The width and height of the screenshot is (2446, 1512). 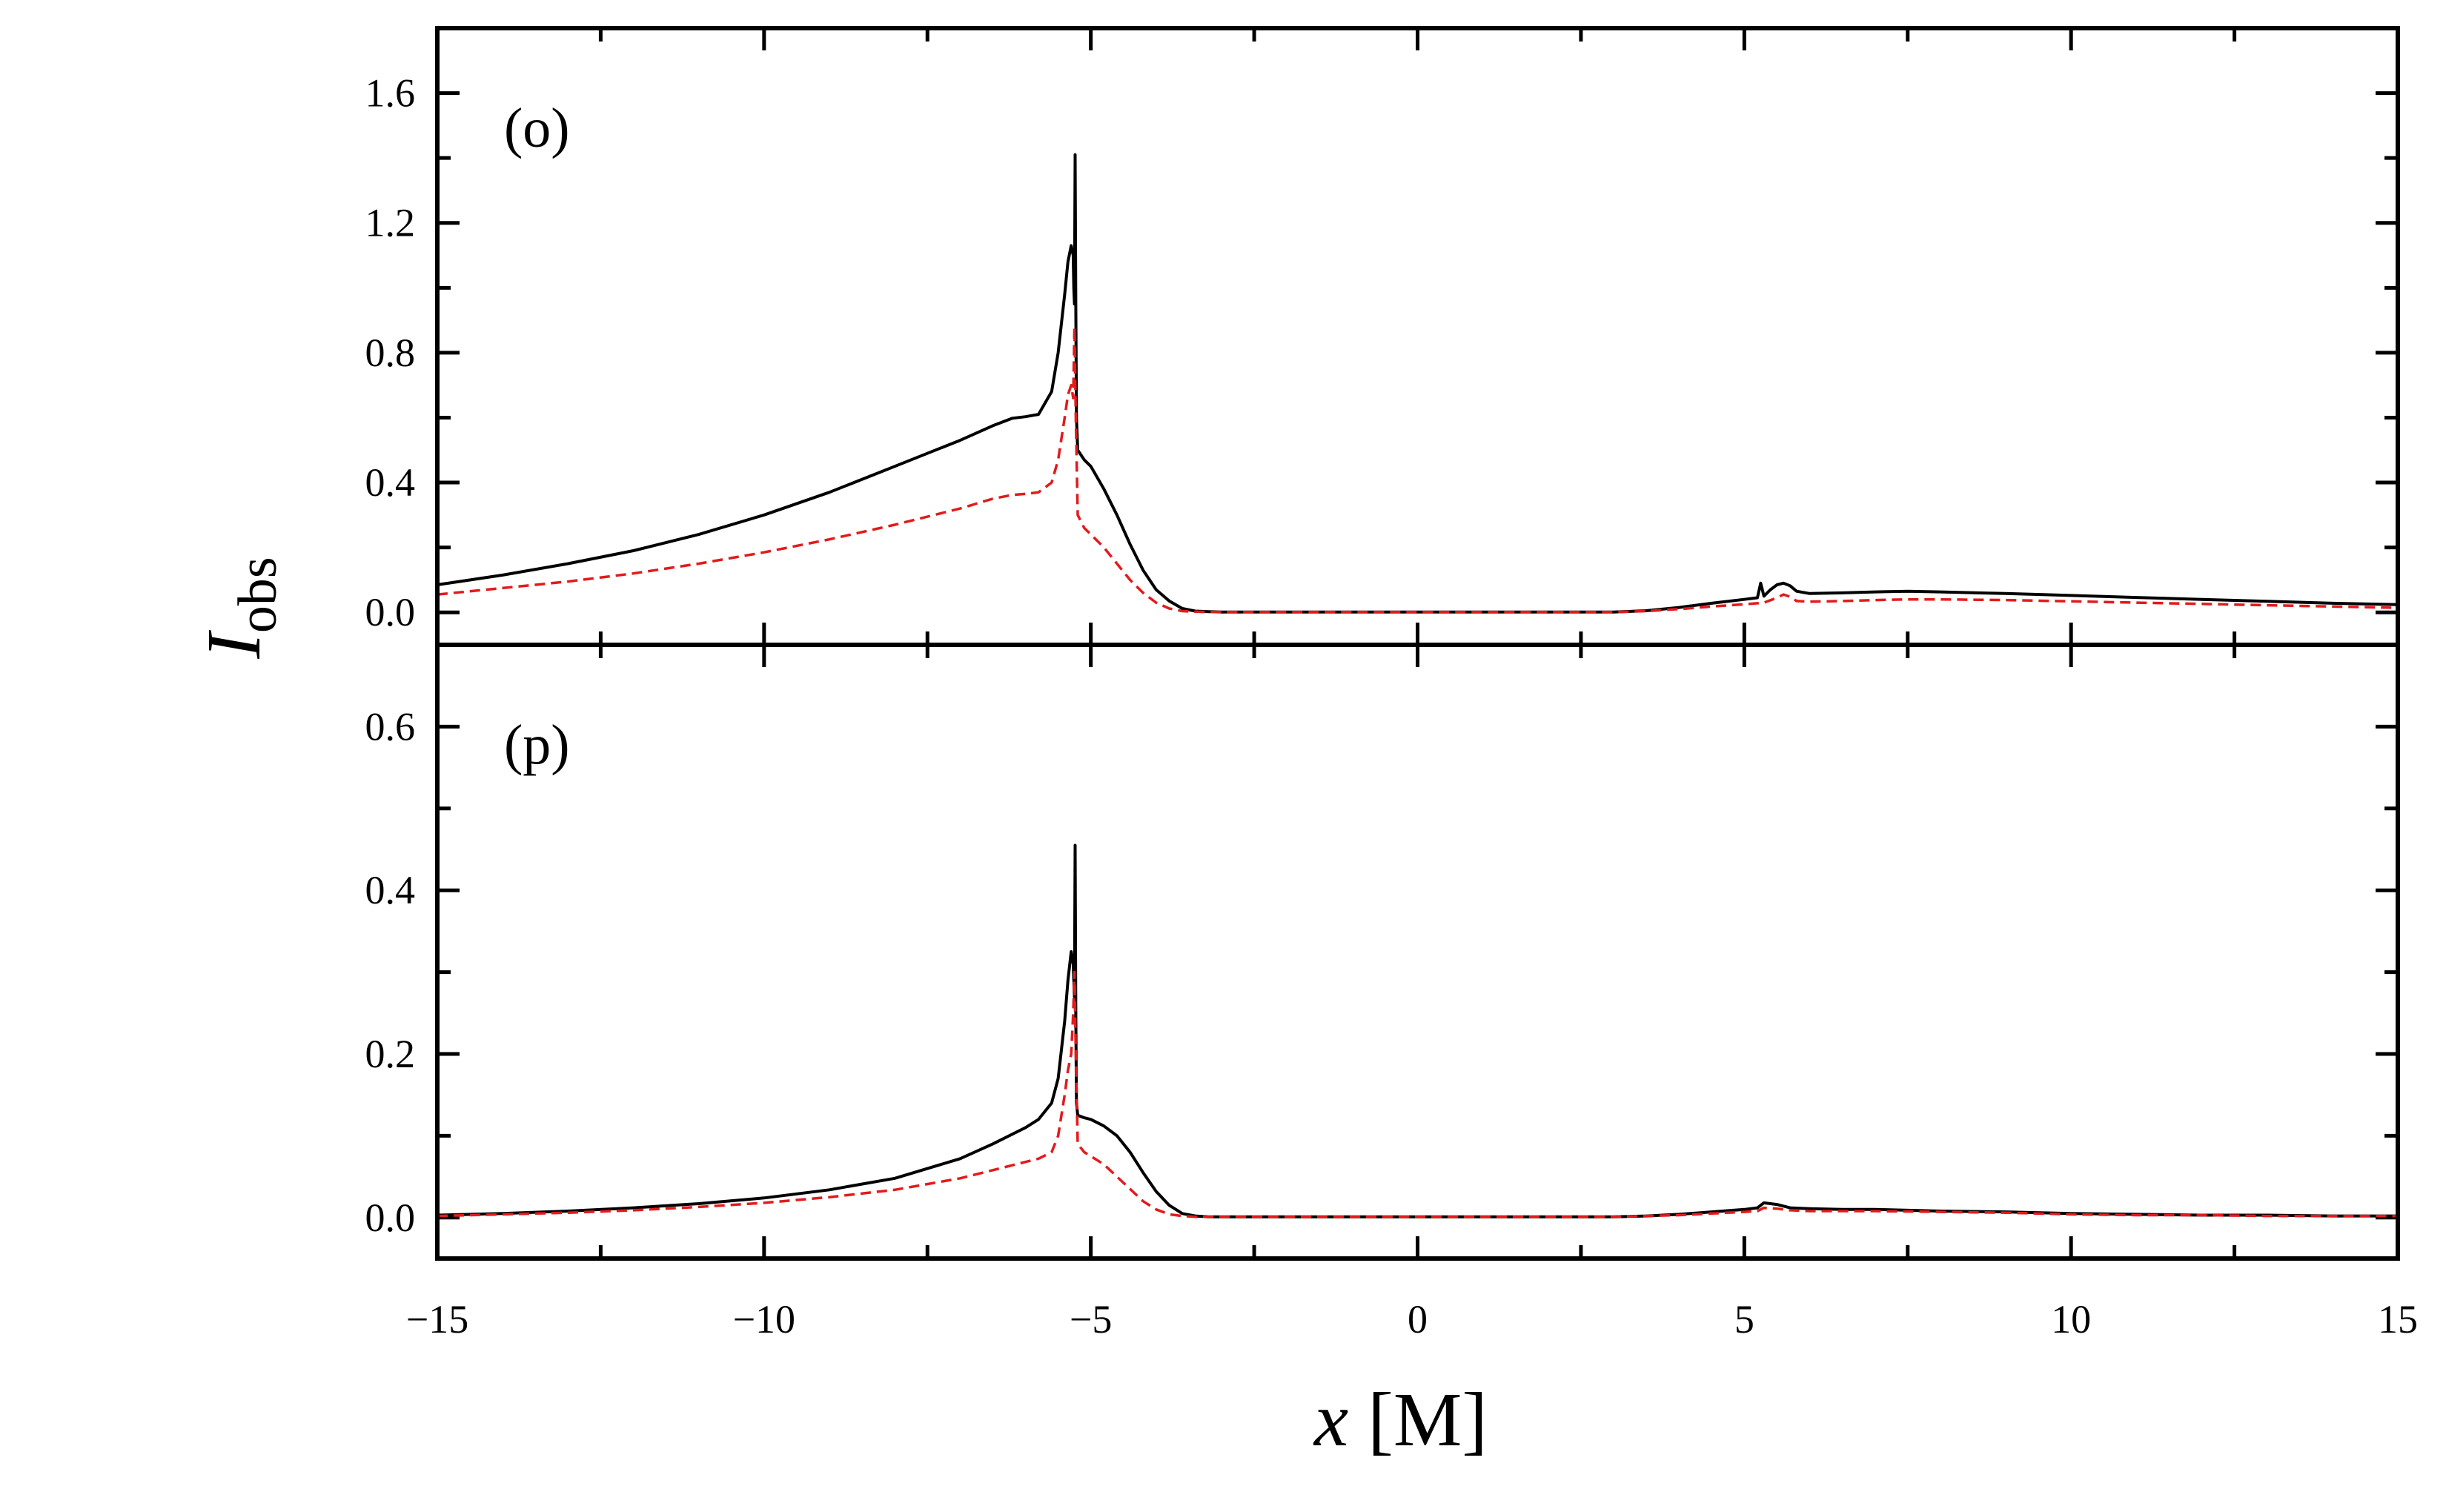 What do you see at coordinates (233, 645) in the screenshot?
I see `y-axis-title-main: I` at bounding box center [233, 645].